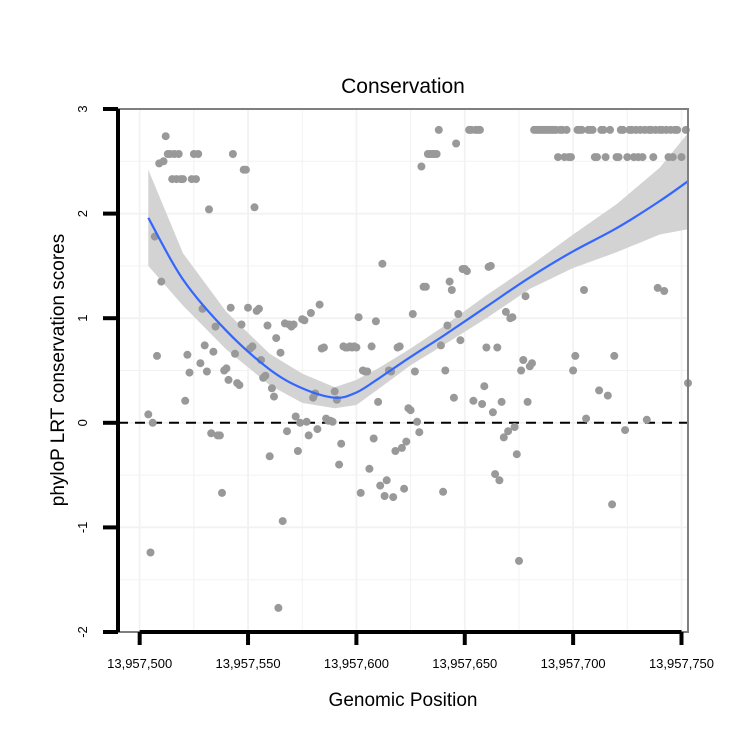  I want to click on x-tick-label: 13,957,550, so click(247, 663).